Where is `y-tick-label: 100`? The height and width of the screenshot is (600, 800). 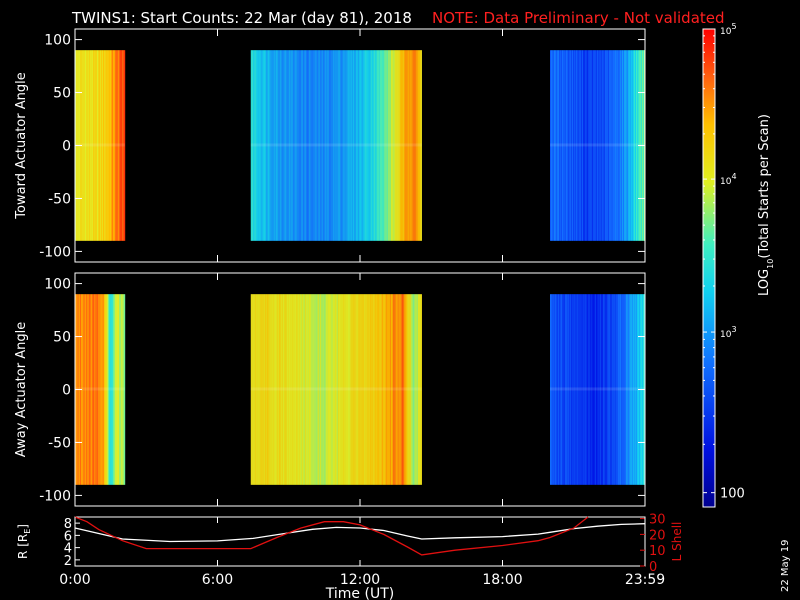
y-tick-label: 100 is located at coordinates (57, 285).